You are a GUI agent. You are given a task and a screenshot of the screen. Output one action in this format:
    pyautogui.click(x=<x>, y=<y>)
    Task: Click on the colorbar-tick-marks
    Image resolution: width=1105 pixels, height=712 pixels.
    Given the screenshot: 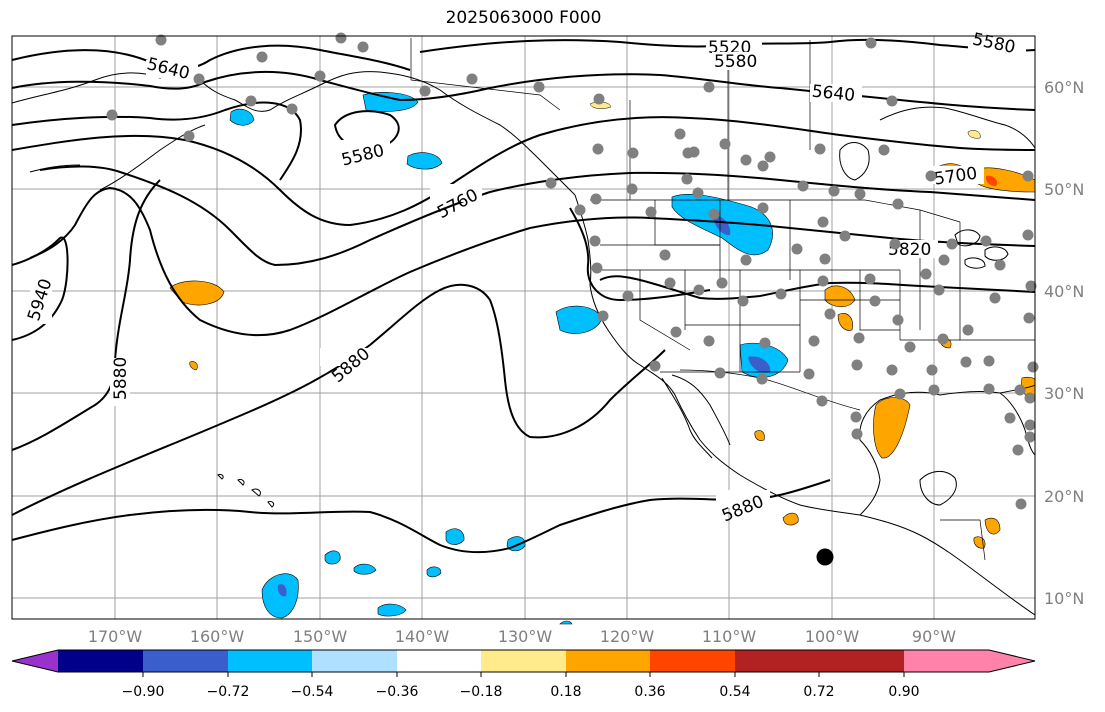 What is the action you would take?
    pyautogui.click(x=523, y=674)
    